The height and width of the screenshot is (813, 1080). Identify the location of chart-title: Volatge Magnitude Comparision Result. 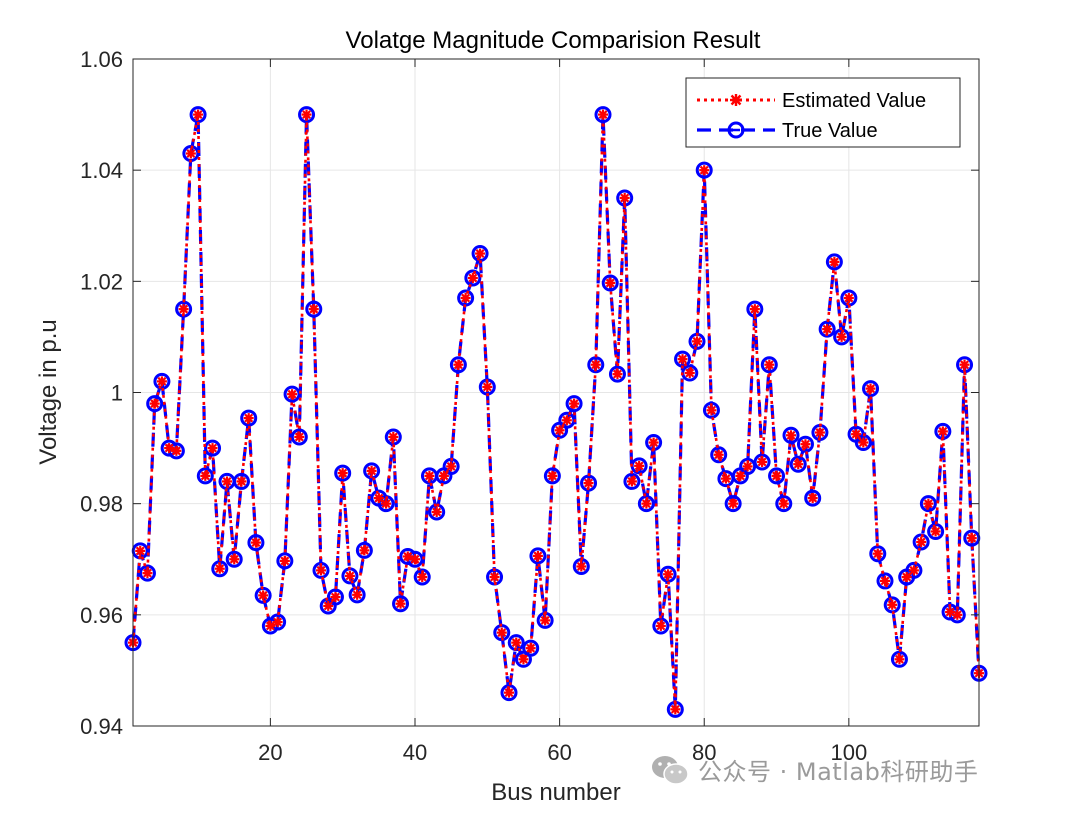
(553, 40).